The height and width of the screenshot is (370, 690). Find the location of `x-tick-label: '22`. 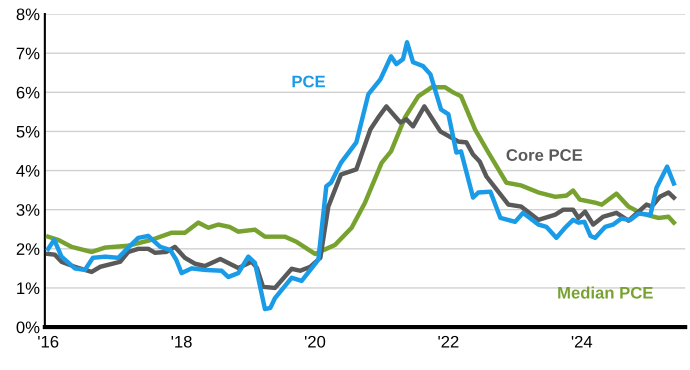

x-tick-label: '22 is located at coordinates (448, 342).